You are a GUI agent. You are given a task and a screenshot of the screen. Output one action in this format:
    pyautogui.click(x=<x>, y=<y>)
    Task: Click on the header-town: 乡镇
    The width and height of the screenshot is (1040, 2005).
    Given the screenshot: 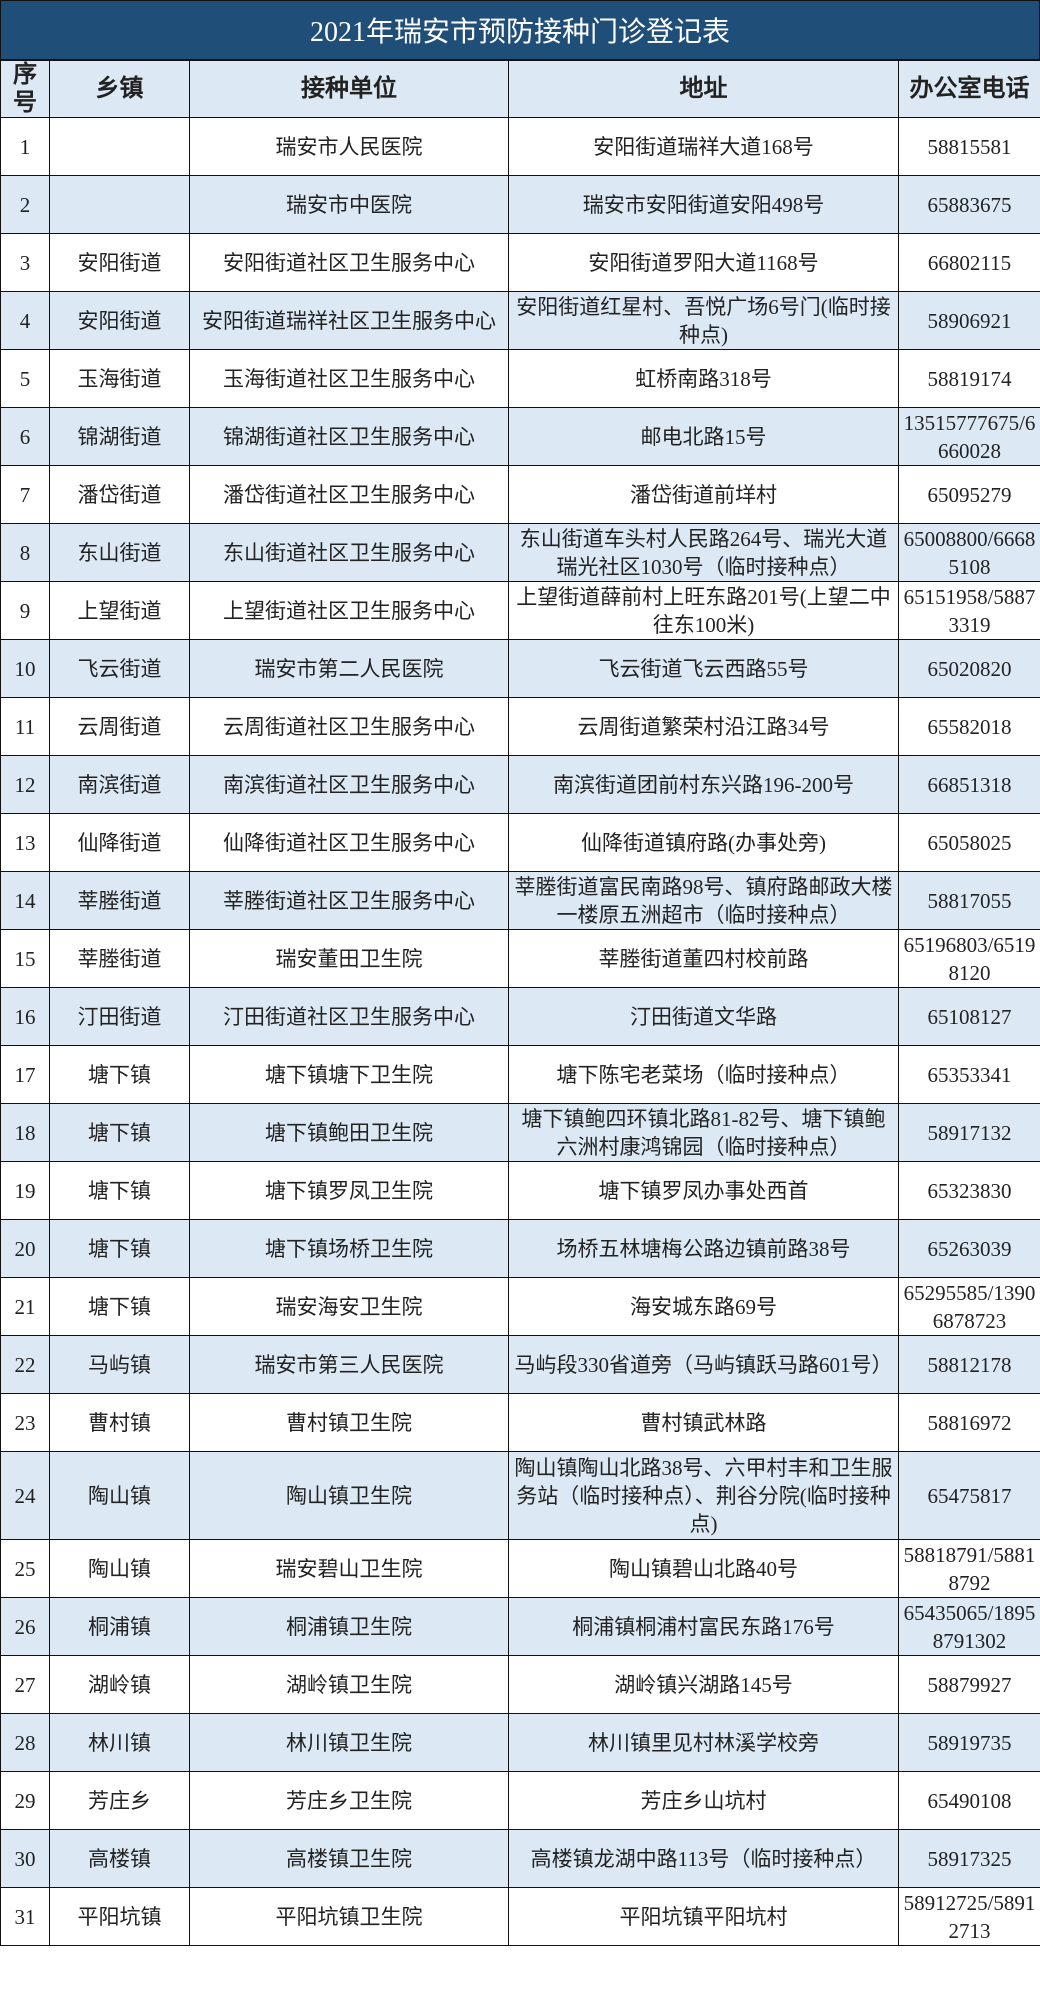 What is the action you would take?
    pyautogui.click(x=119, y=89)
    